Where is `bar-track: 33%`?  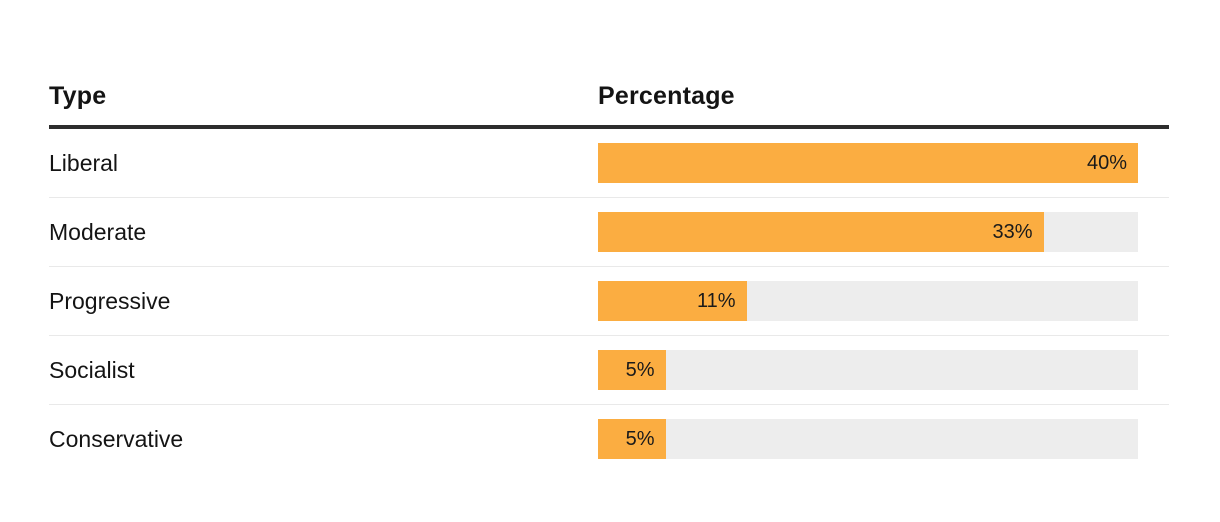 bar-track: 33% is located at coordinates (868, 232).